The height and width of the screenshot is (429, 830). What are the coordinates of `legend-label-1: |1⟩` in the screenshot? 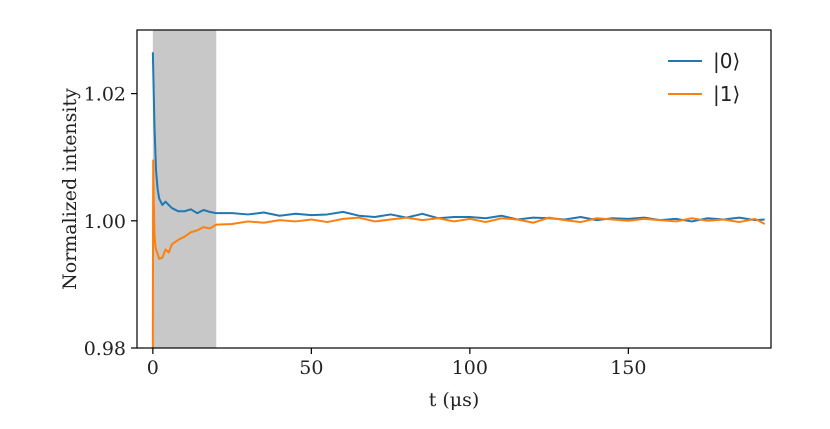 It's located at (726, 94).